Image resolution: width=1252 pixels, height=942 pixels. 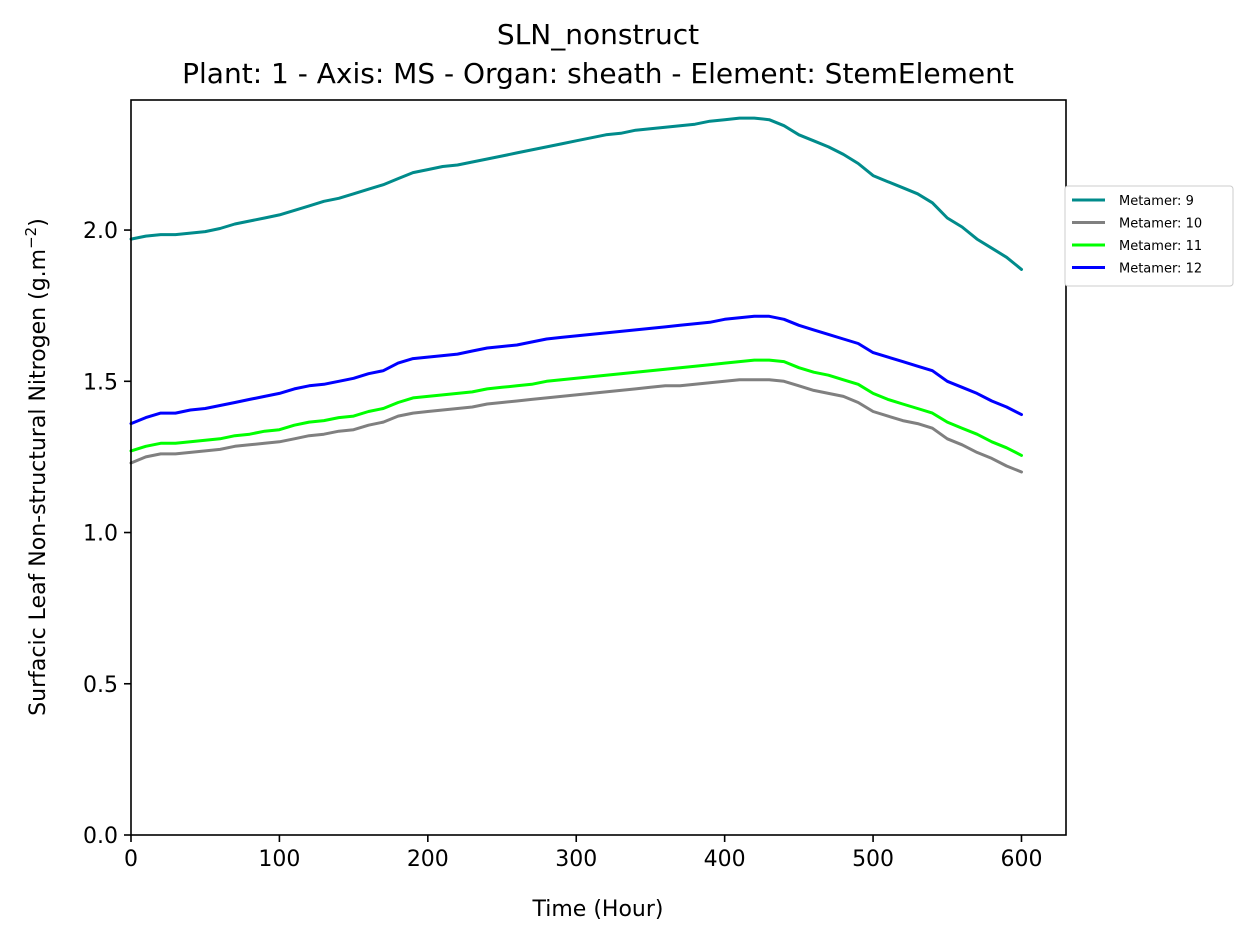 I want to click on x-tick-label: 300, so click(x=576, y=859).